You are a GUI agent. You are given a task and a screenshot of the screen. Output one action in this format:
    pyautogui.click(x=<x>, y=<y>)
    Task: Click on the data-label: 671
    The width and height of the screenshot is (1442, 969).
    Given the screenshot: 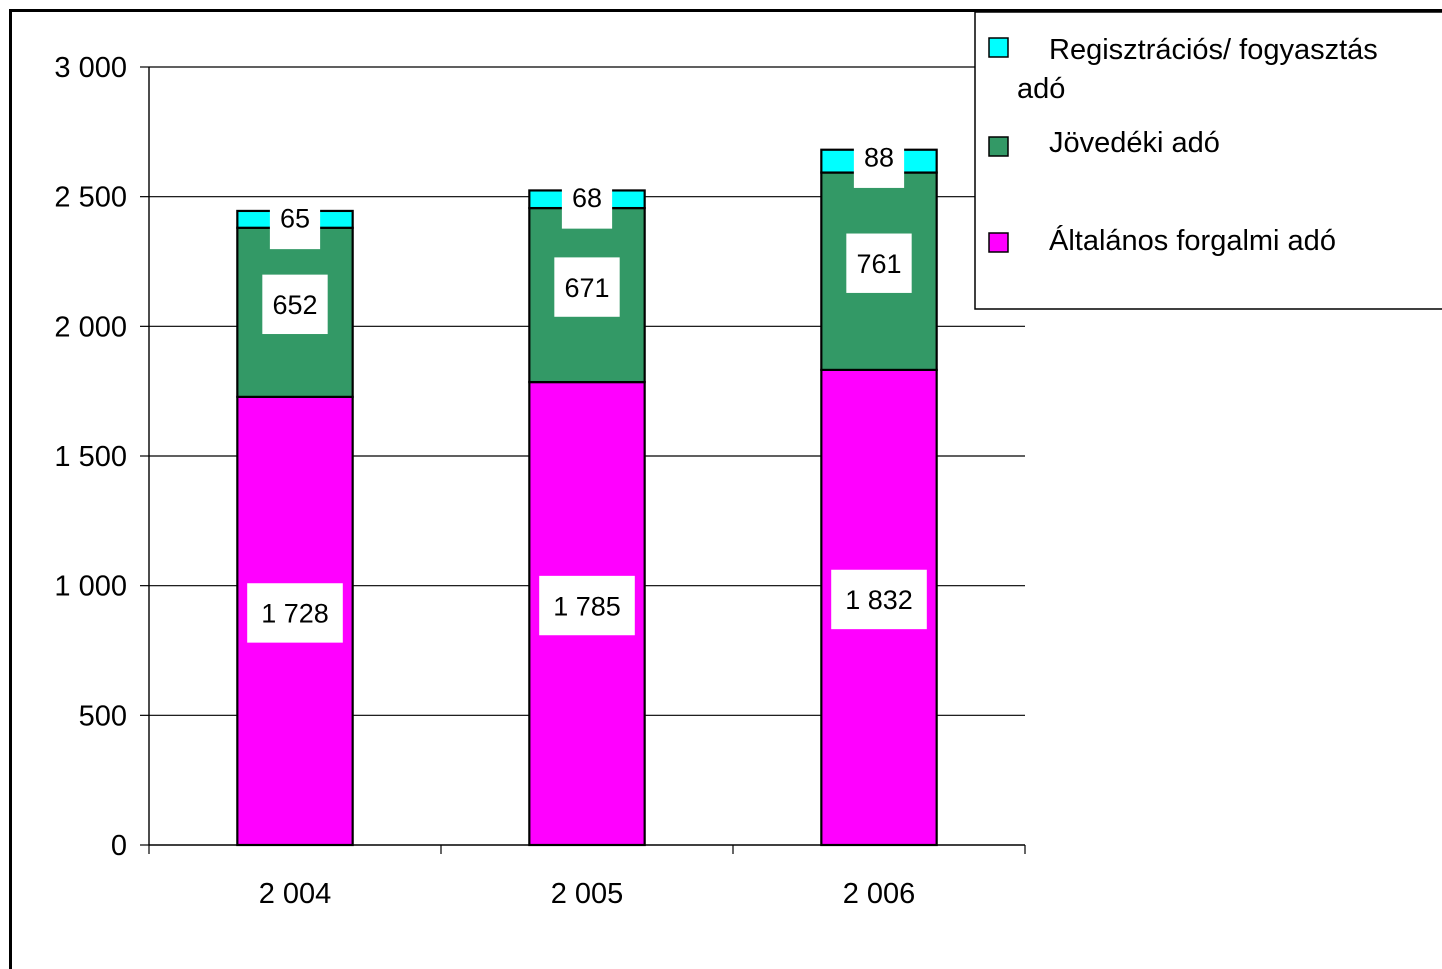 What is the action you would take?
    pyautogui.click(x=586, y=288)
    